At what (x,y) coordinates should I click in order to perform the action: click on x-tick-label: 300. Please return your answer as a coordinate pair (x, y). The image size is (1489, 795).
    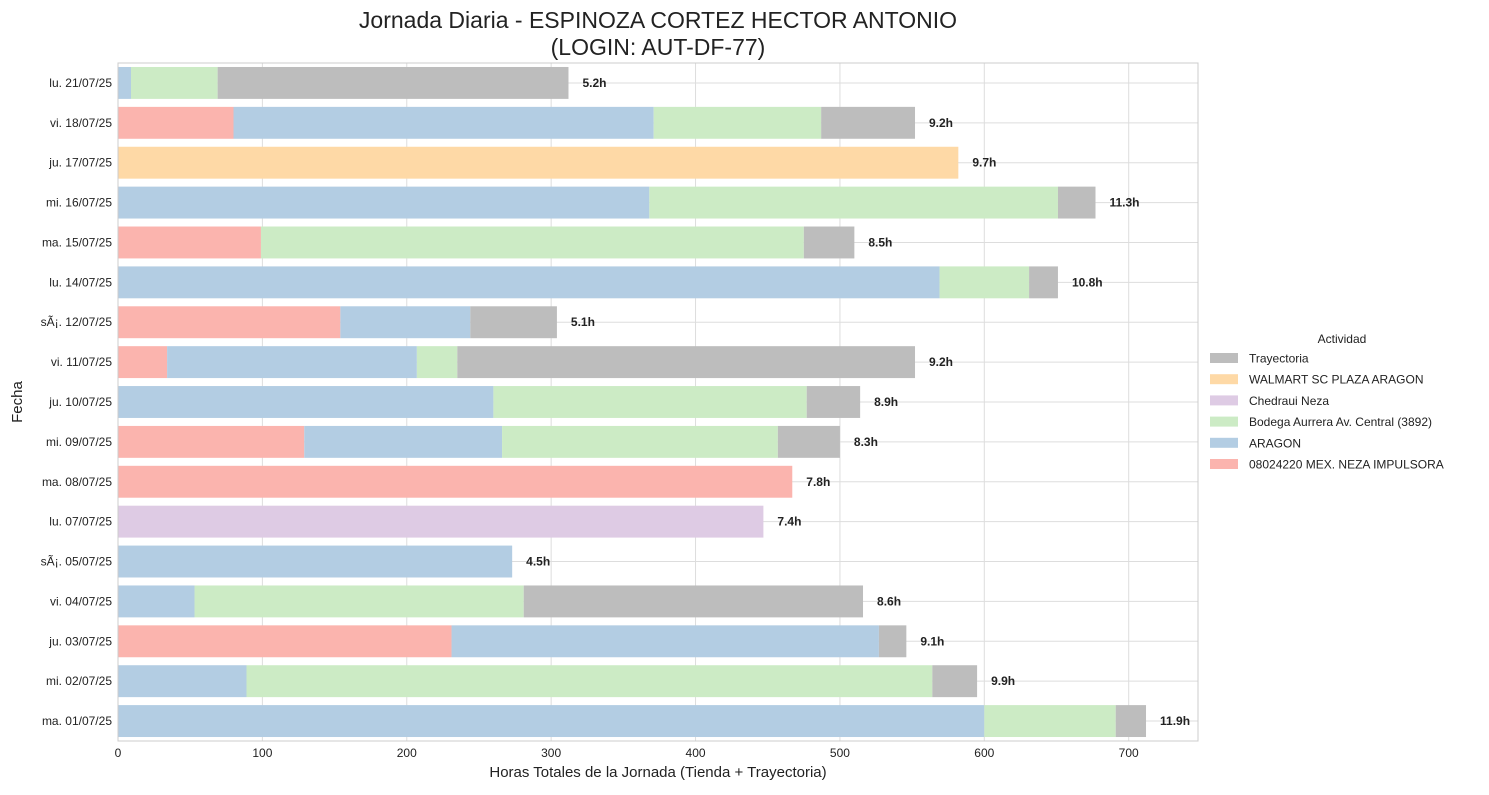
    Looking at the image, I should click on (551, 753).